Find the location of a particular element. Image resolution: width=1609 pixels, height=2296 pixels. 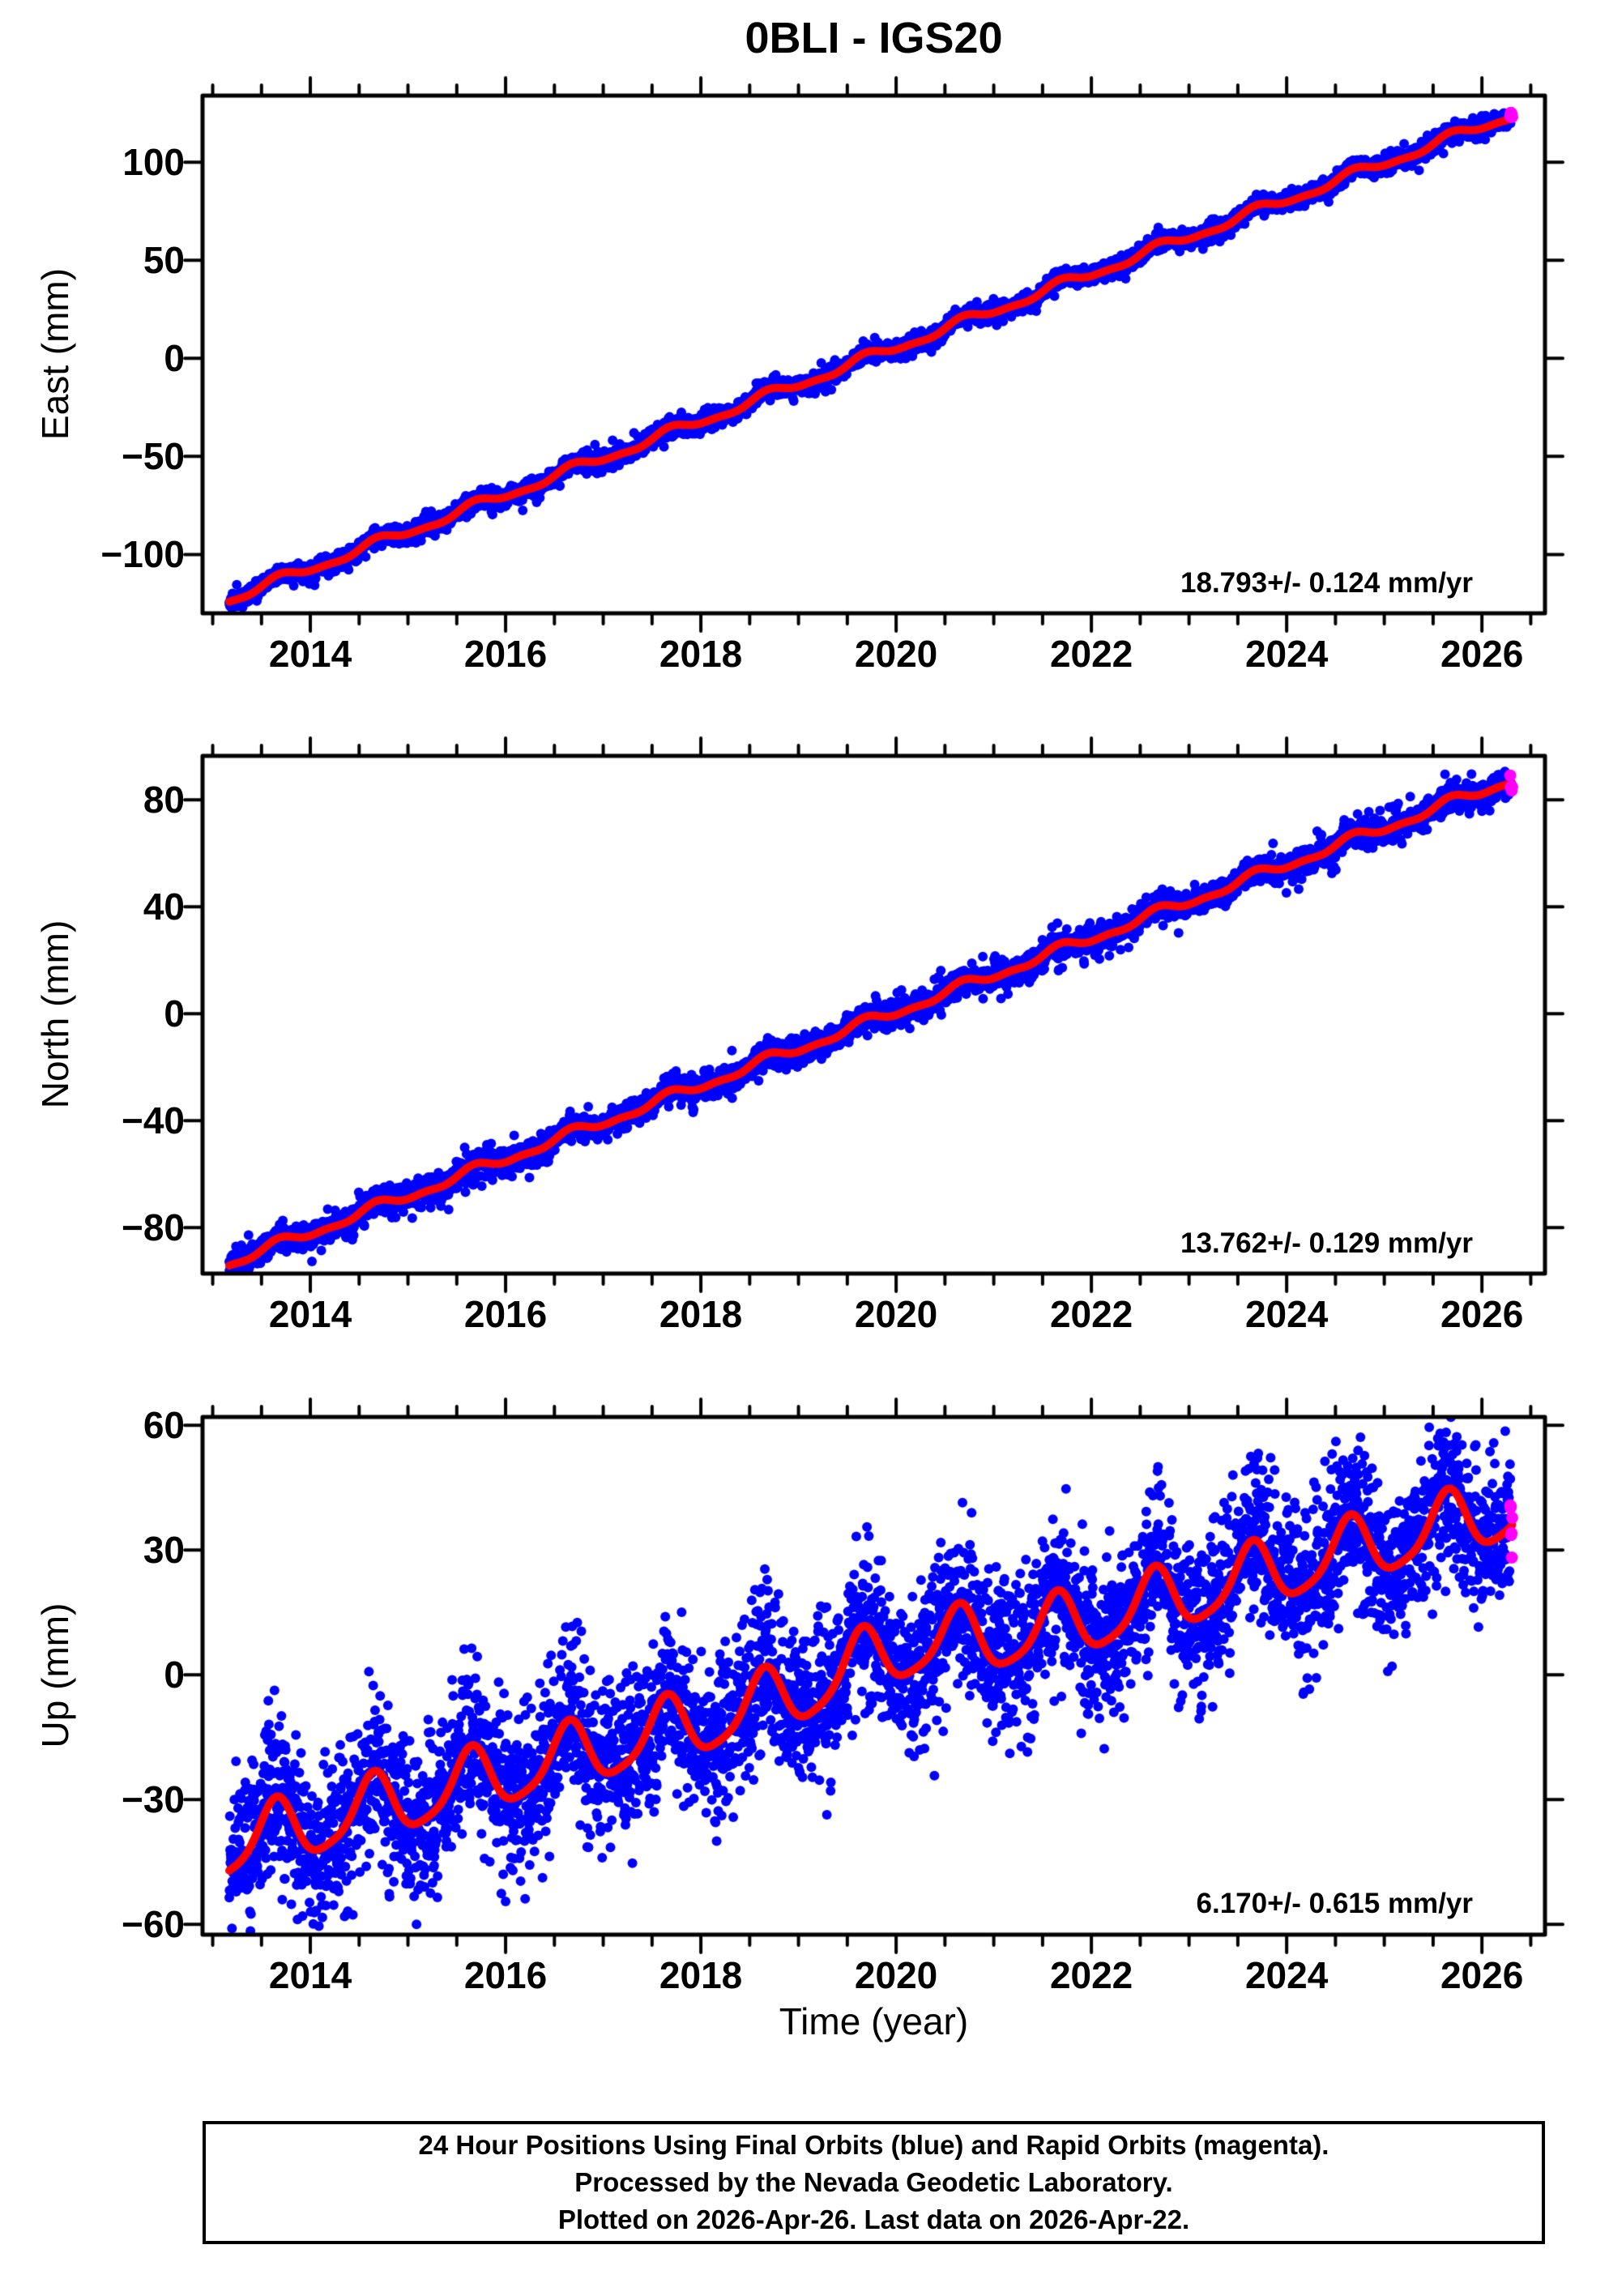

east-rate-annotation: 18.793+/- 0.124 mm/yr is located at coordinates (1326, 583).